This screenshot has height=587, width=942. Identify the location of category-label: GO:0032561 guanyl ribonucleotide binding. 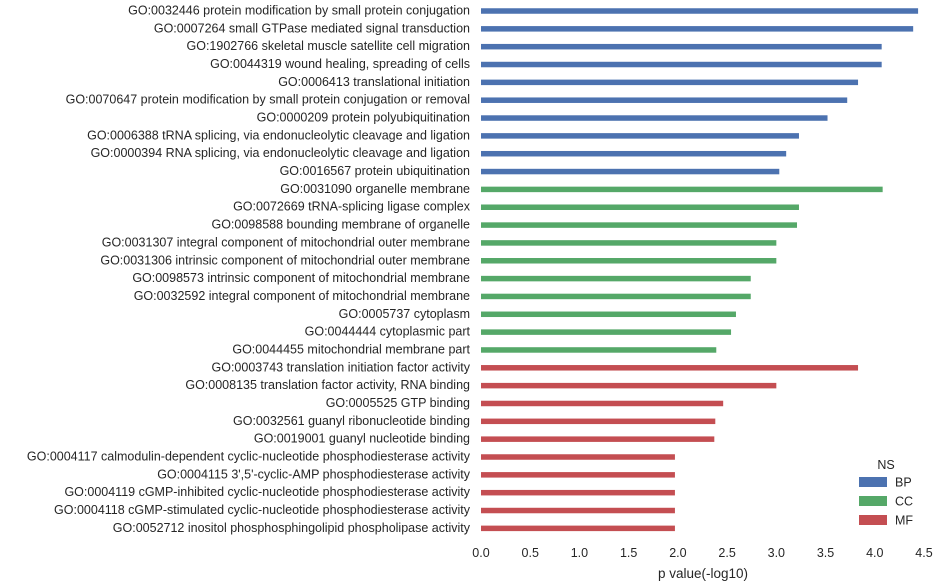
(351, 421).